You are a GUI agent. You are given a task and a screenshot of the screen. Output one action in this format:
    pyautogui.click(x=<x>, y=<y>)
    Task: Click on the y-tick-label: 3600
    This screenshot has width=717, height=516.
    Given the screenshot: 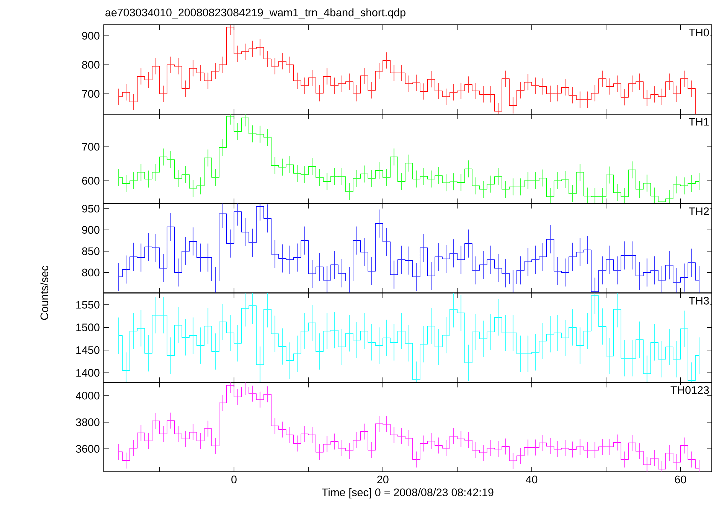 What is the action you would take?
    pyautogui.click(x=88, y=449)
    